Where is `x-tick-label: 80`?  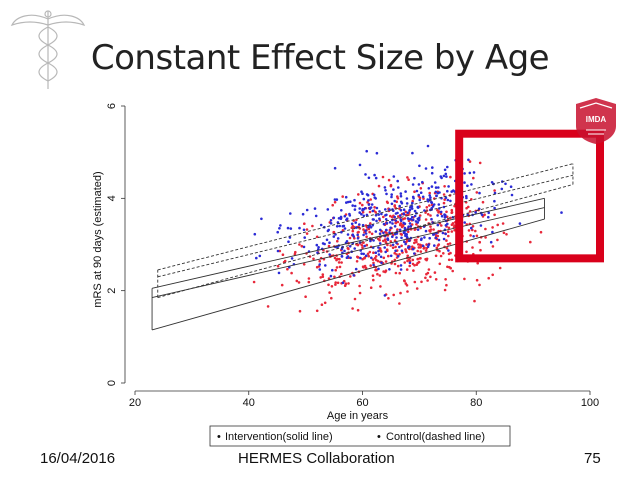 x-tick-label: 80 is located at coordinates (476, 403).